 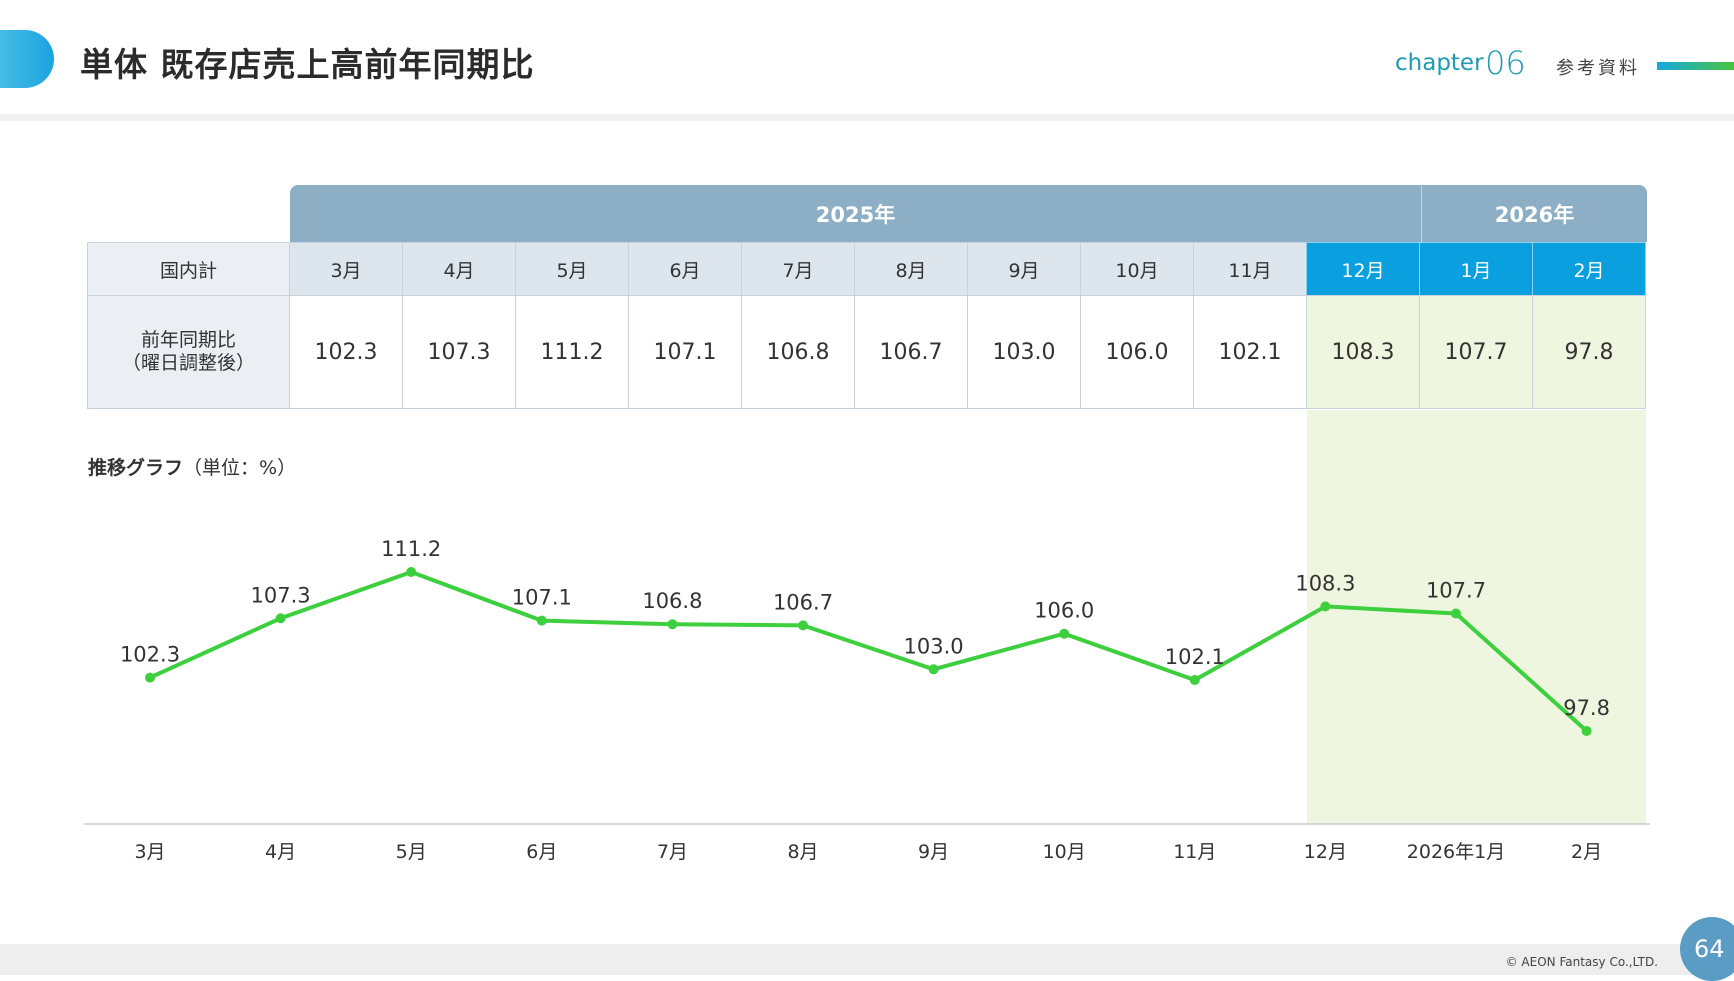 I want to click on data-label: 111.2, so click(x=411, y=549).